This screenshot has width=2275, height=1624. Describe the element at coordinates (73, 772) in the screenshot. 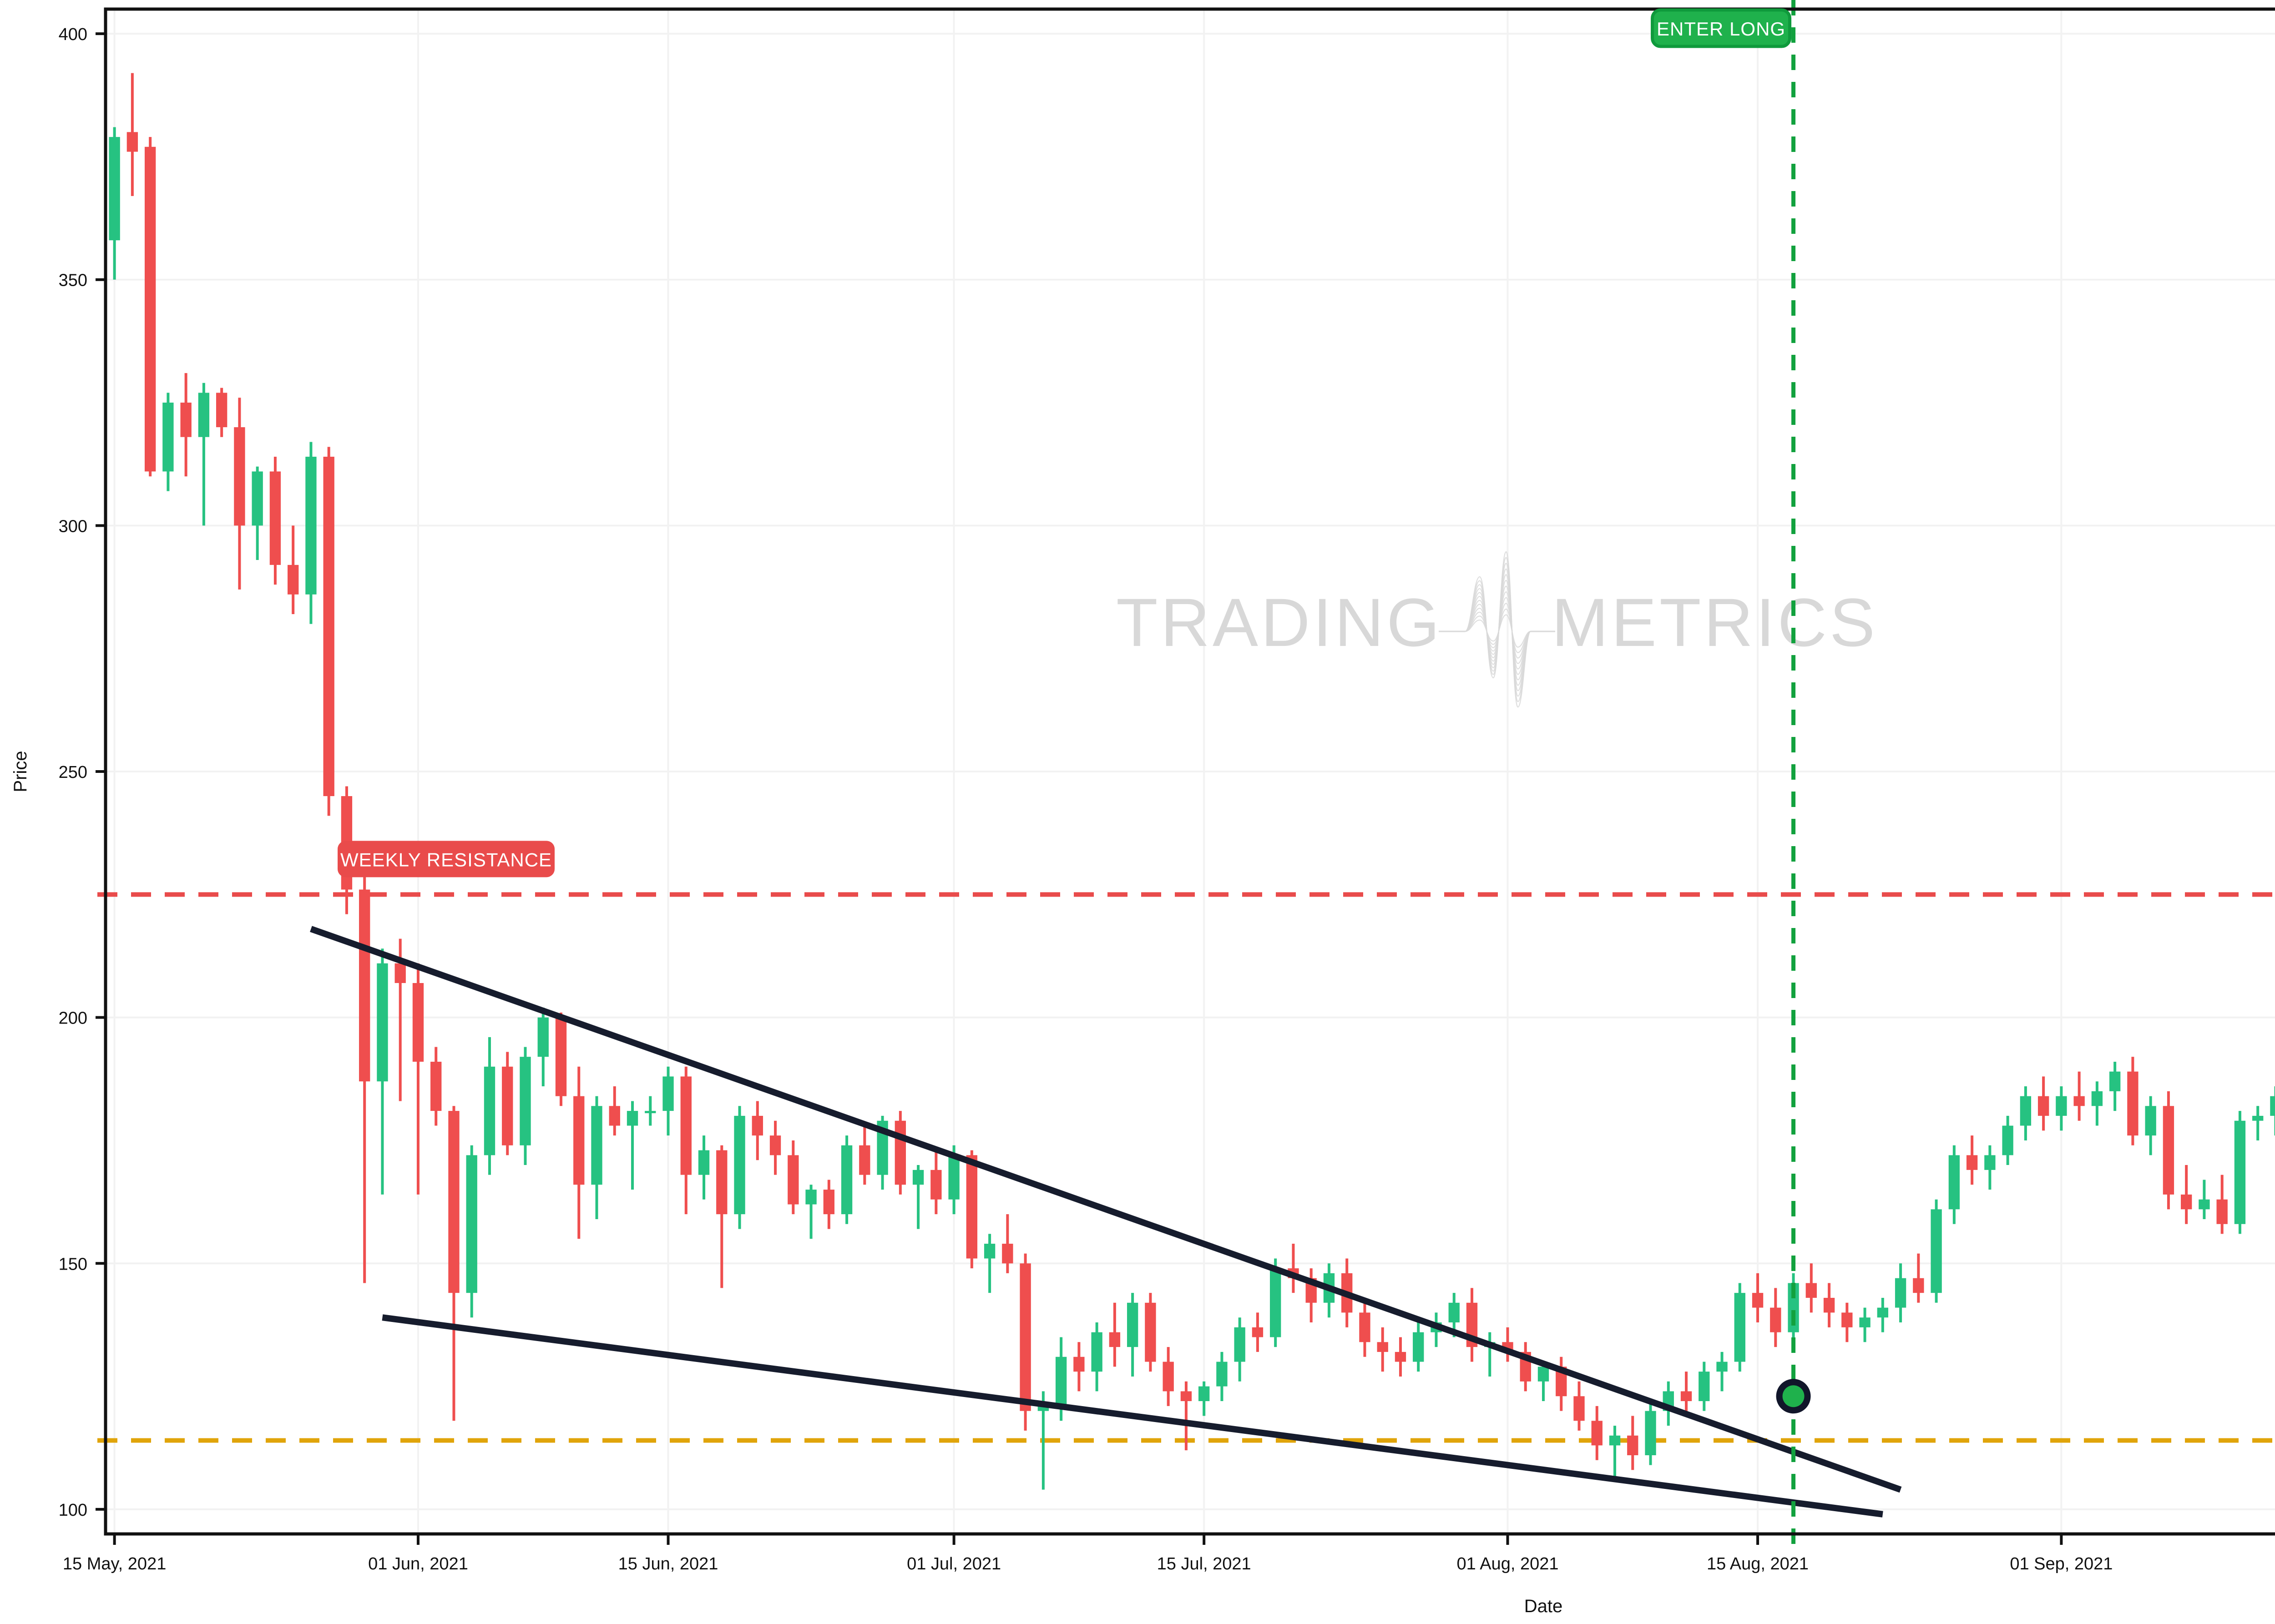

I see `y-axis-tick-label: 250` at that location.